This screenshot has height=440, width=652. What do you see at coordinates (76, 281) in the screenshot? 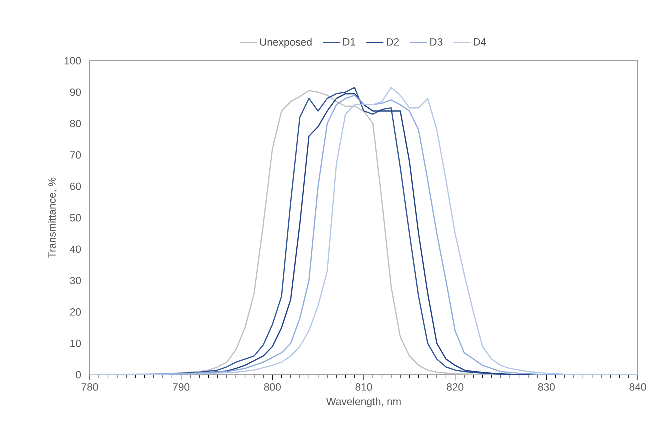
I see `y-tick-label: 30` at bounding box center [76, 281].